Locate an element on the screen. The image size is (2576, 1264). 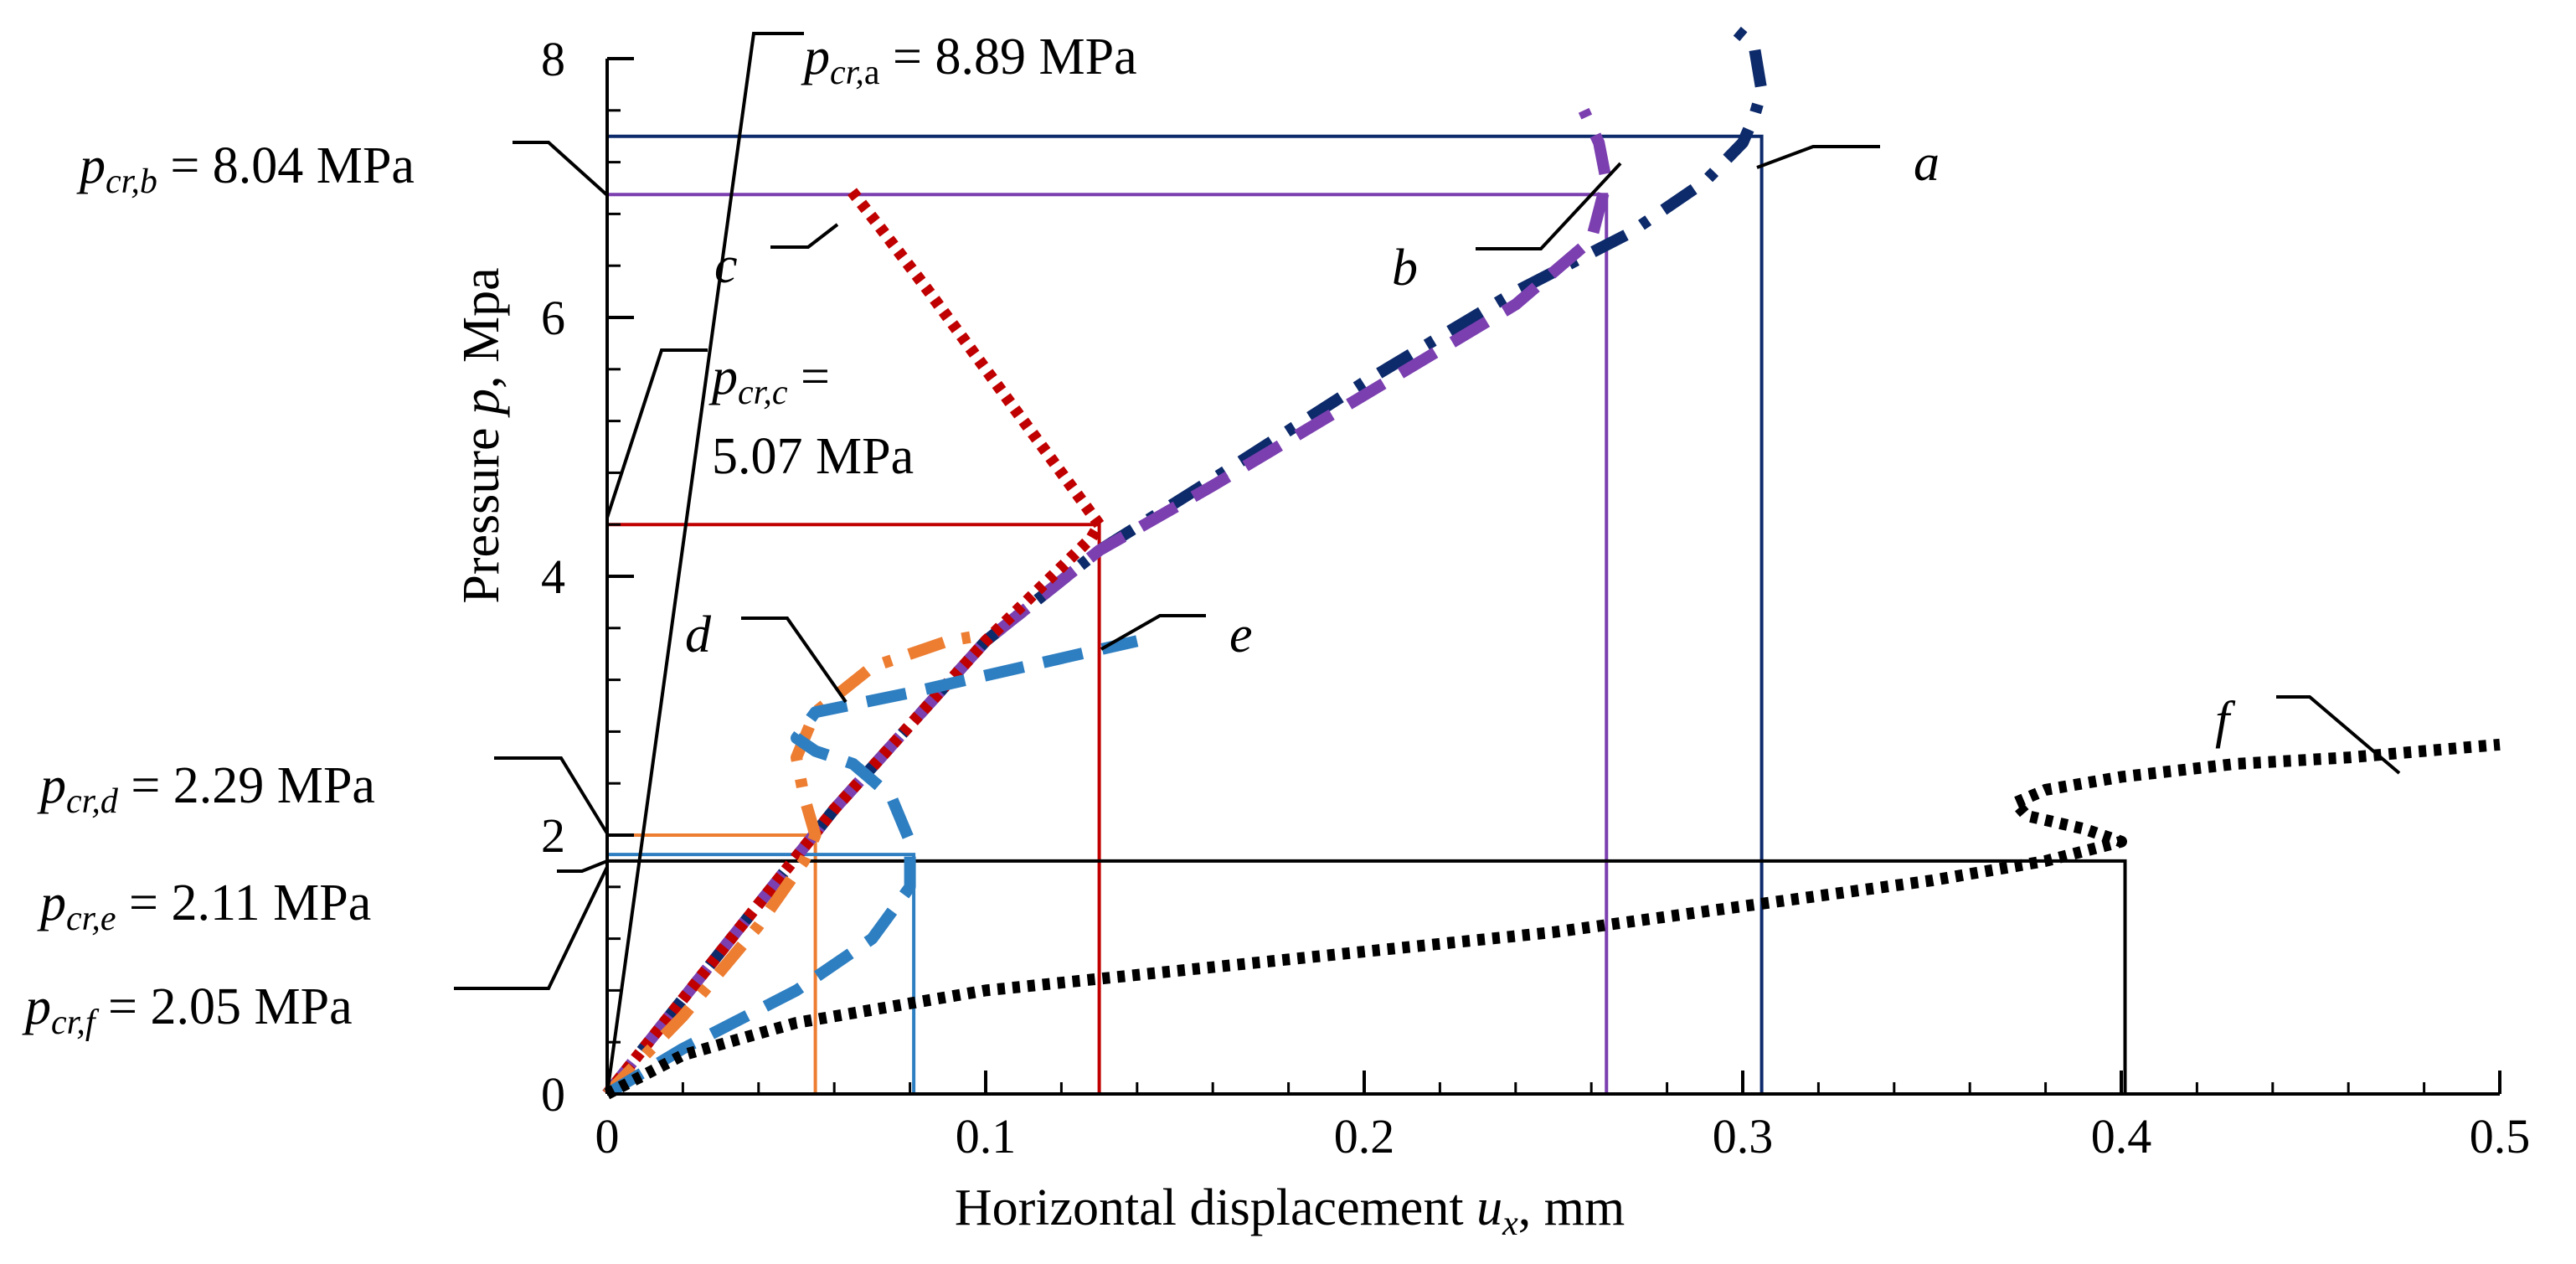
callout-c-p: p is located at coordinates (723, 376).